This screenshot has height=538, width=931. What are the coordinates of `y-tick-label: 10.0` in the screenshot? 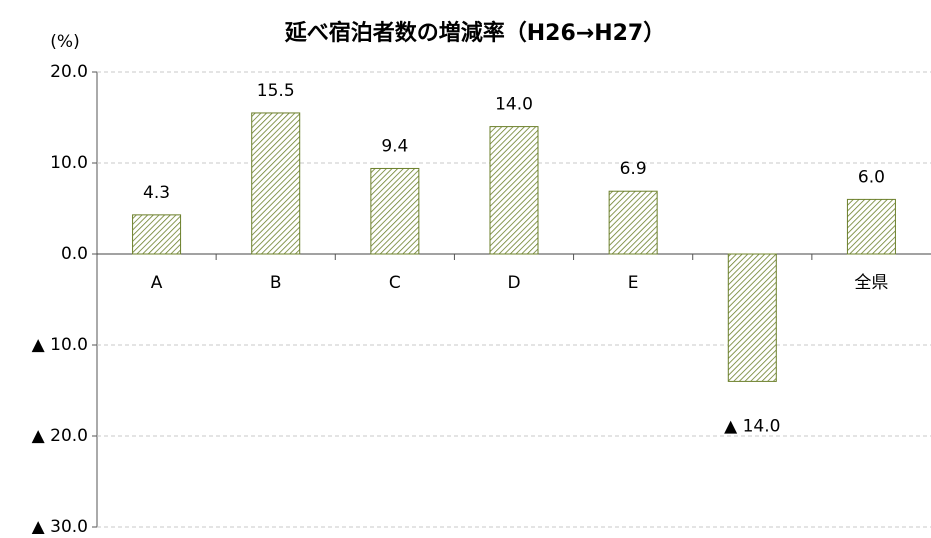 It's located at (69, 163).